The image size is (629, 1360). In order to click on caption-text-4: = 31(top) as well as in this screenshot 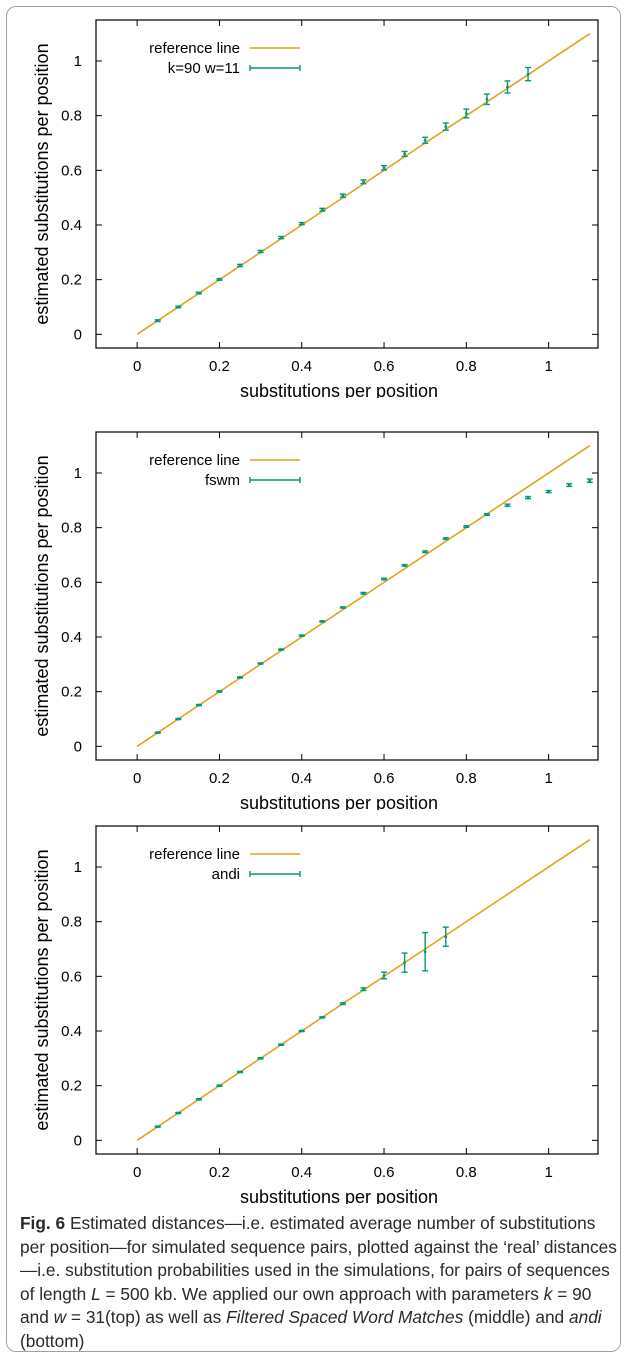, I will do `click(146, 1317)`.